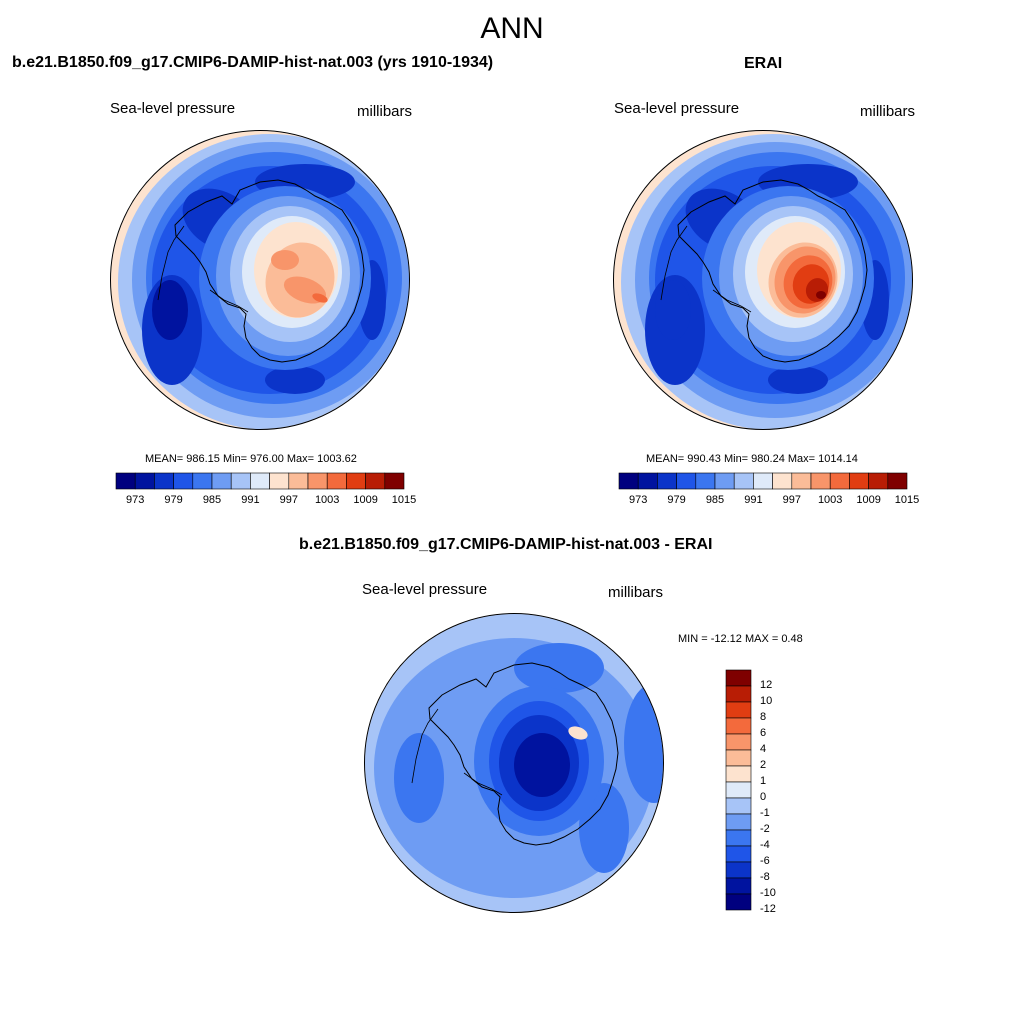 Image resolution: width=1024 pixels, height=1024 pixels. What do you see at coordinates (765, 877) in the screenshot?
I see `colorbar-tick-label: -8` at bounding box center [765, 877].